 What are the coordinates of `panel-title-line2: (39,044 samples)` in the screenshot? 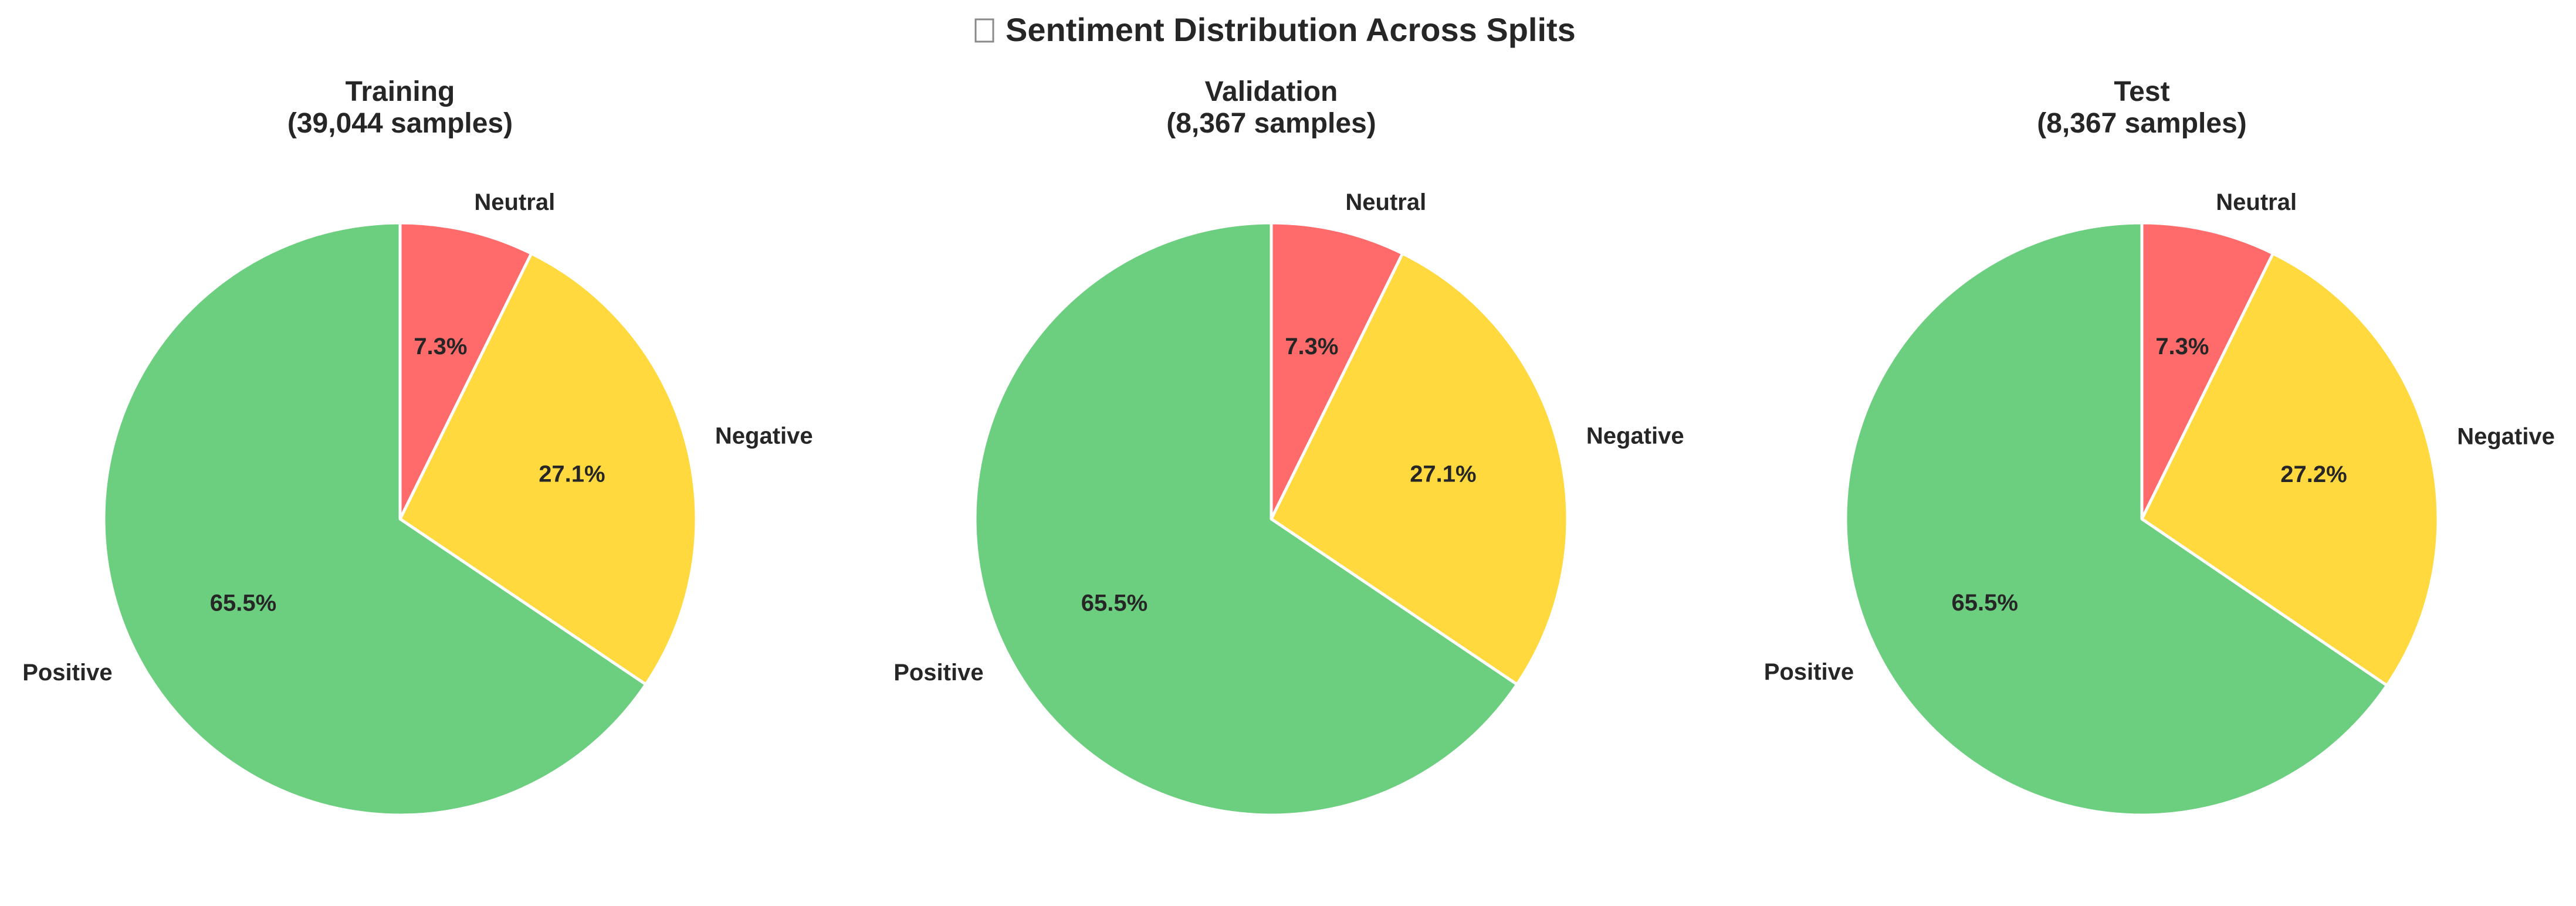 It's located at (400, 124).